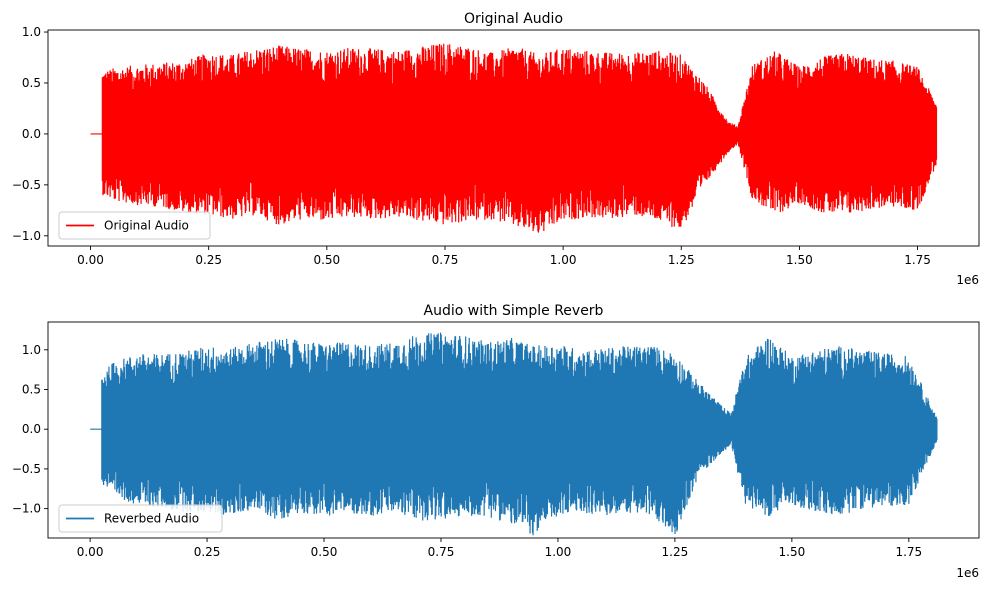  I want to click on legend-label: Reverbed Audio, so click(151, 519).